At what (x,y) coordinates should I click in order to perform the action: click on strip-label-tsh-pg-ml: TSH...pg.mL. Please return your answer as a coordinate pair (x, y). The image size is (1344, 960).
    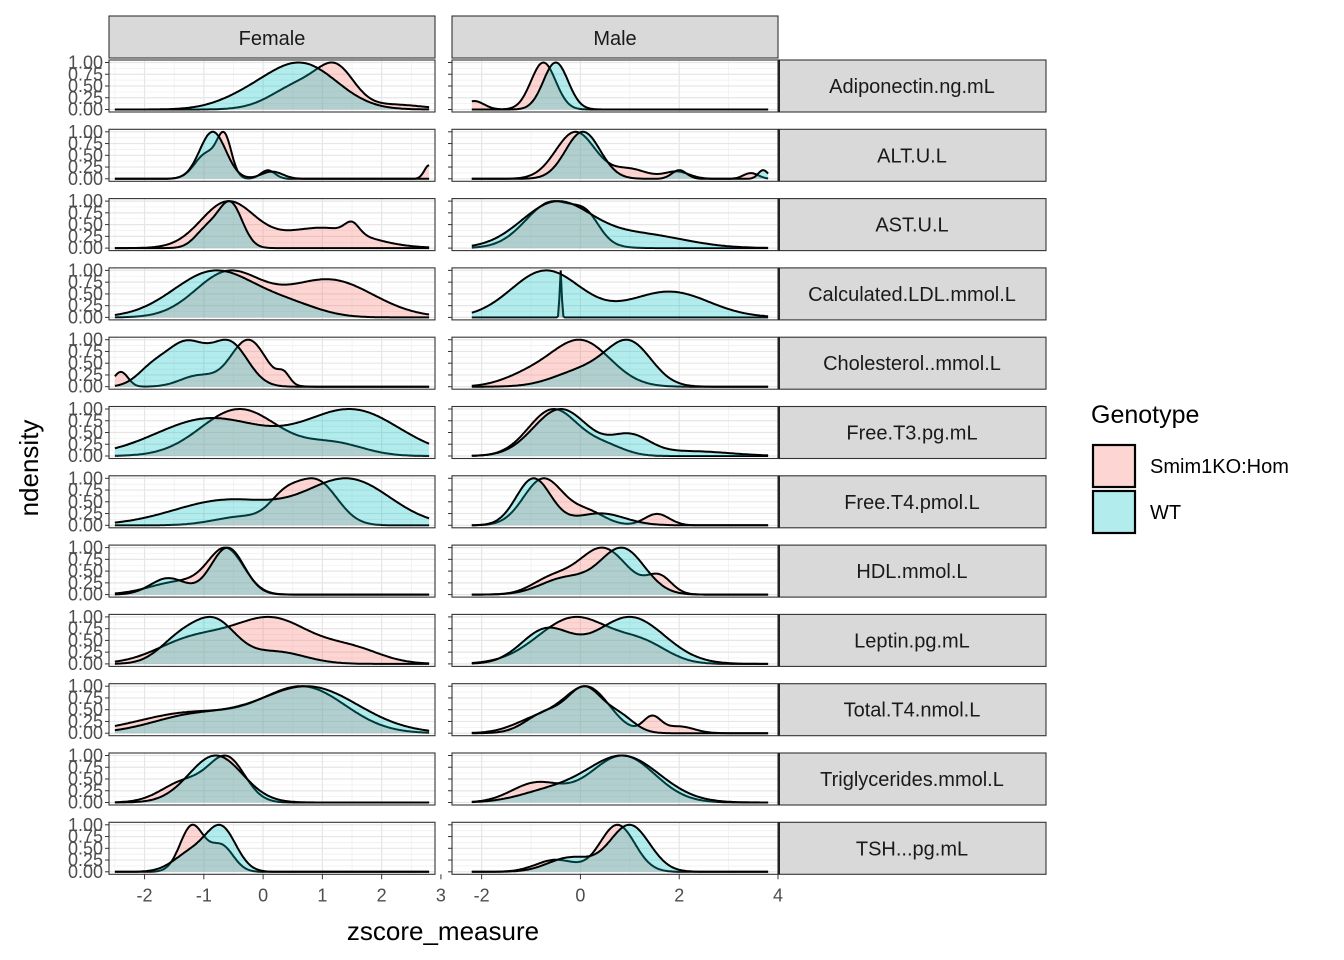
    Looking at the image, I should click on (912, 849).